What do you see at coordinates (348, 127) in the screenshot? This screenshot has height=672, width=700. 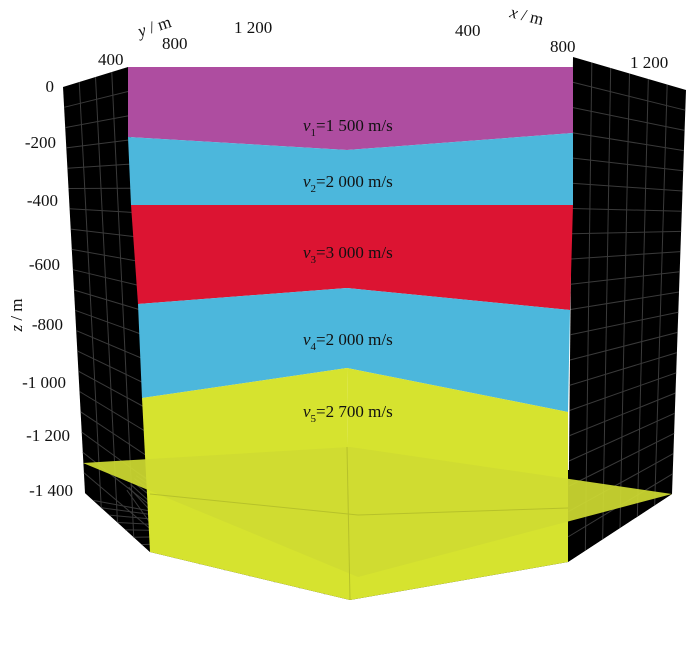 I see `velocity-label-1: v1=1 500 m/s` at bounding box center [348, 127].